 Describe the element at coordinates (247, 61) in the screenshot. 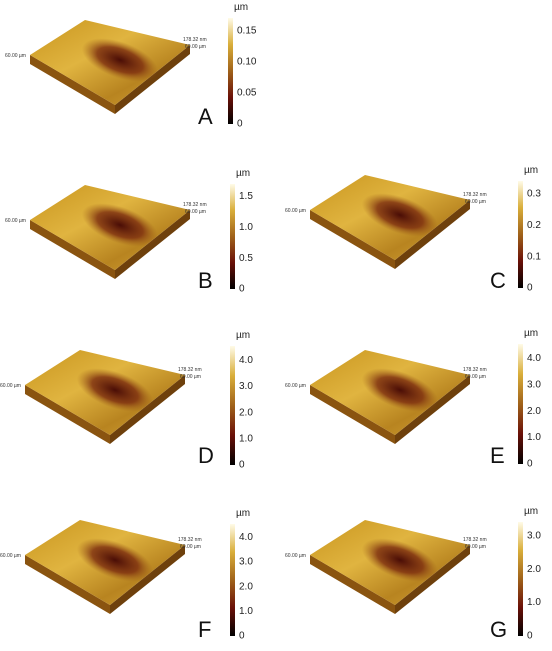

I see `colorbar-tick: 0.10` at that location.